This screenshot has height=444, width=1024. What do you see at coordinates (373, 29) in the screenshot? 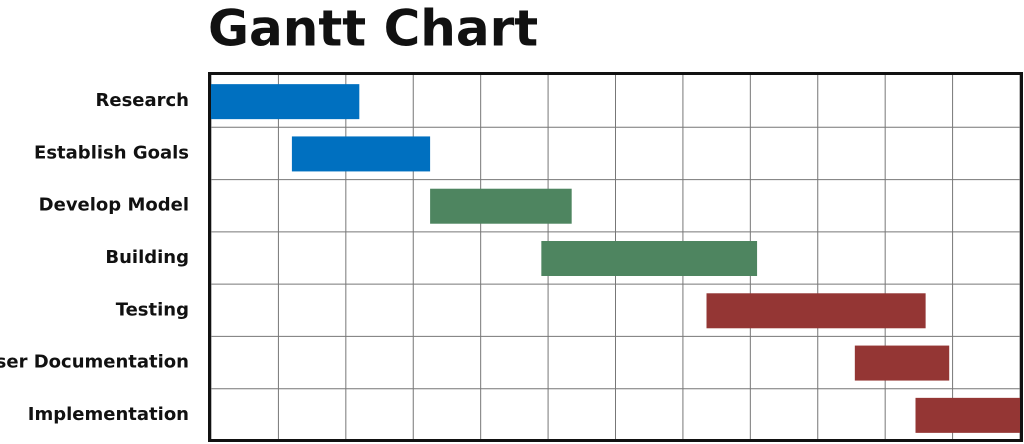
I see `chart-title: Gantt Chart` at bounding box center [373, 29].